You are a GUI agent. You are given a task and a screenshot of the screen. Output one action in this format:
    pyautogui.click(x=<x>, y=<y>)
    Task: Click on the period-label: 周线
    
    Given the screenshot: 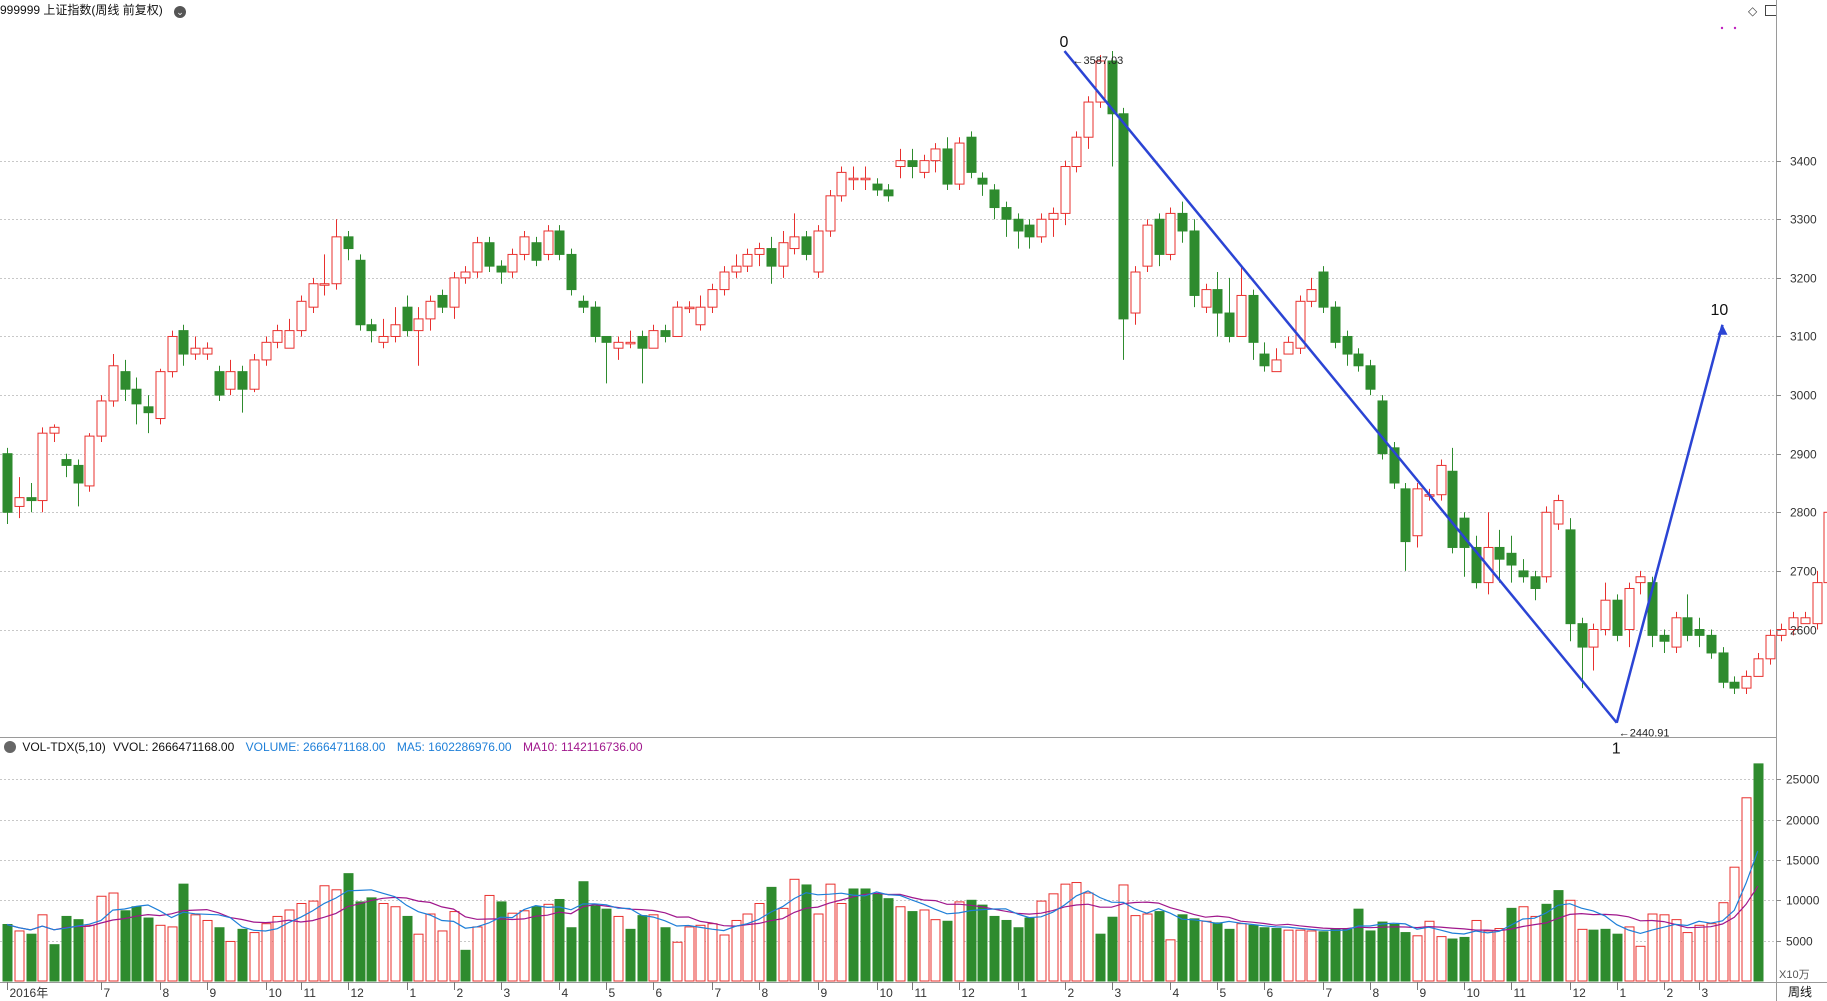 What is the action you would take?
    pyautogui.click(x=1800, y=992)
    